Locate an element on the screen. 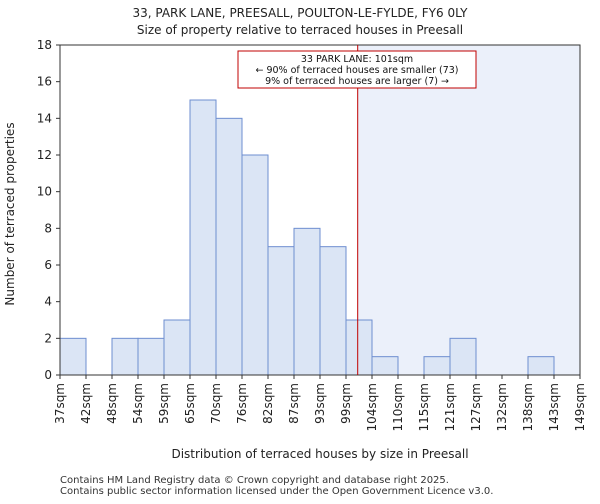 Image resolution: width=600 pixels, height=504 pixels. y-tick-label: 0 is located at coordinates (48, 375).